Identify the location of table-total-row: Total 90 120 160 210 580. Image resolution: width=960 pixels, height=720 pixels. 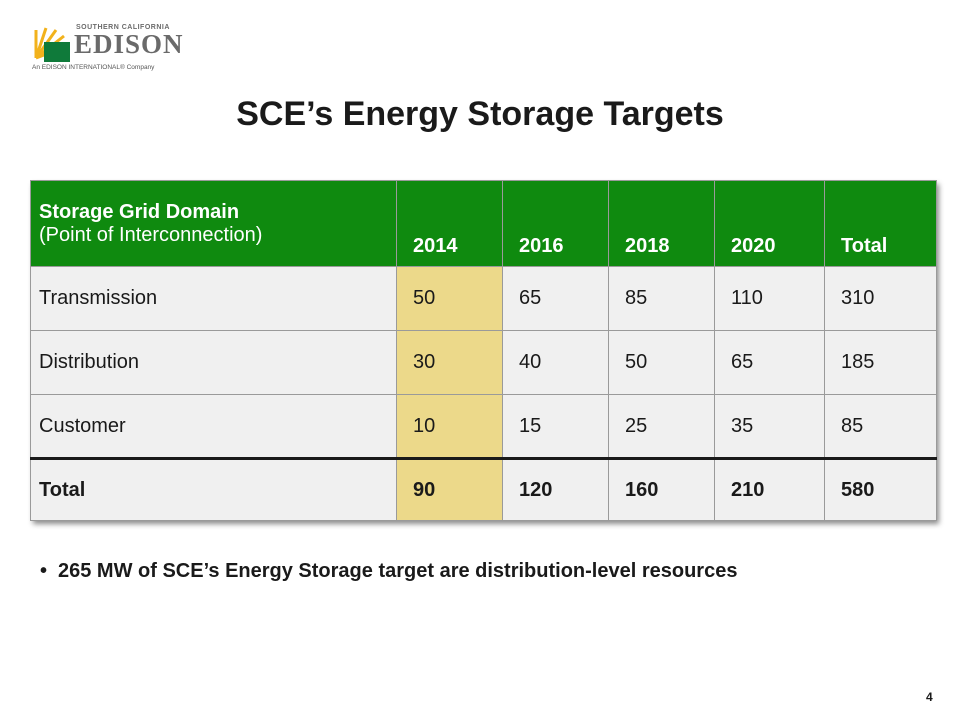
(483, 489).